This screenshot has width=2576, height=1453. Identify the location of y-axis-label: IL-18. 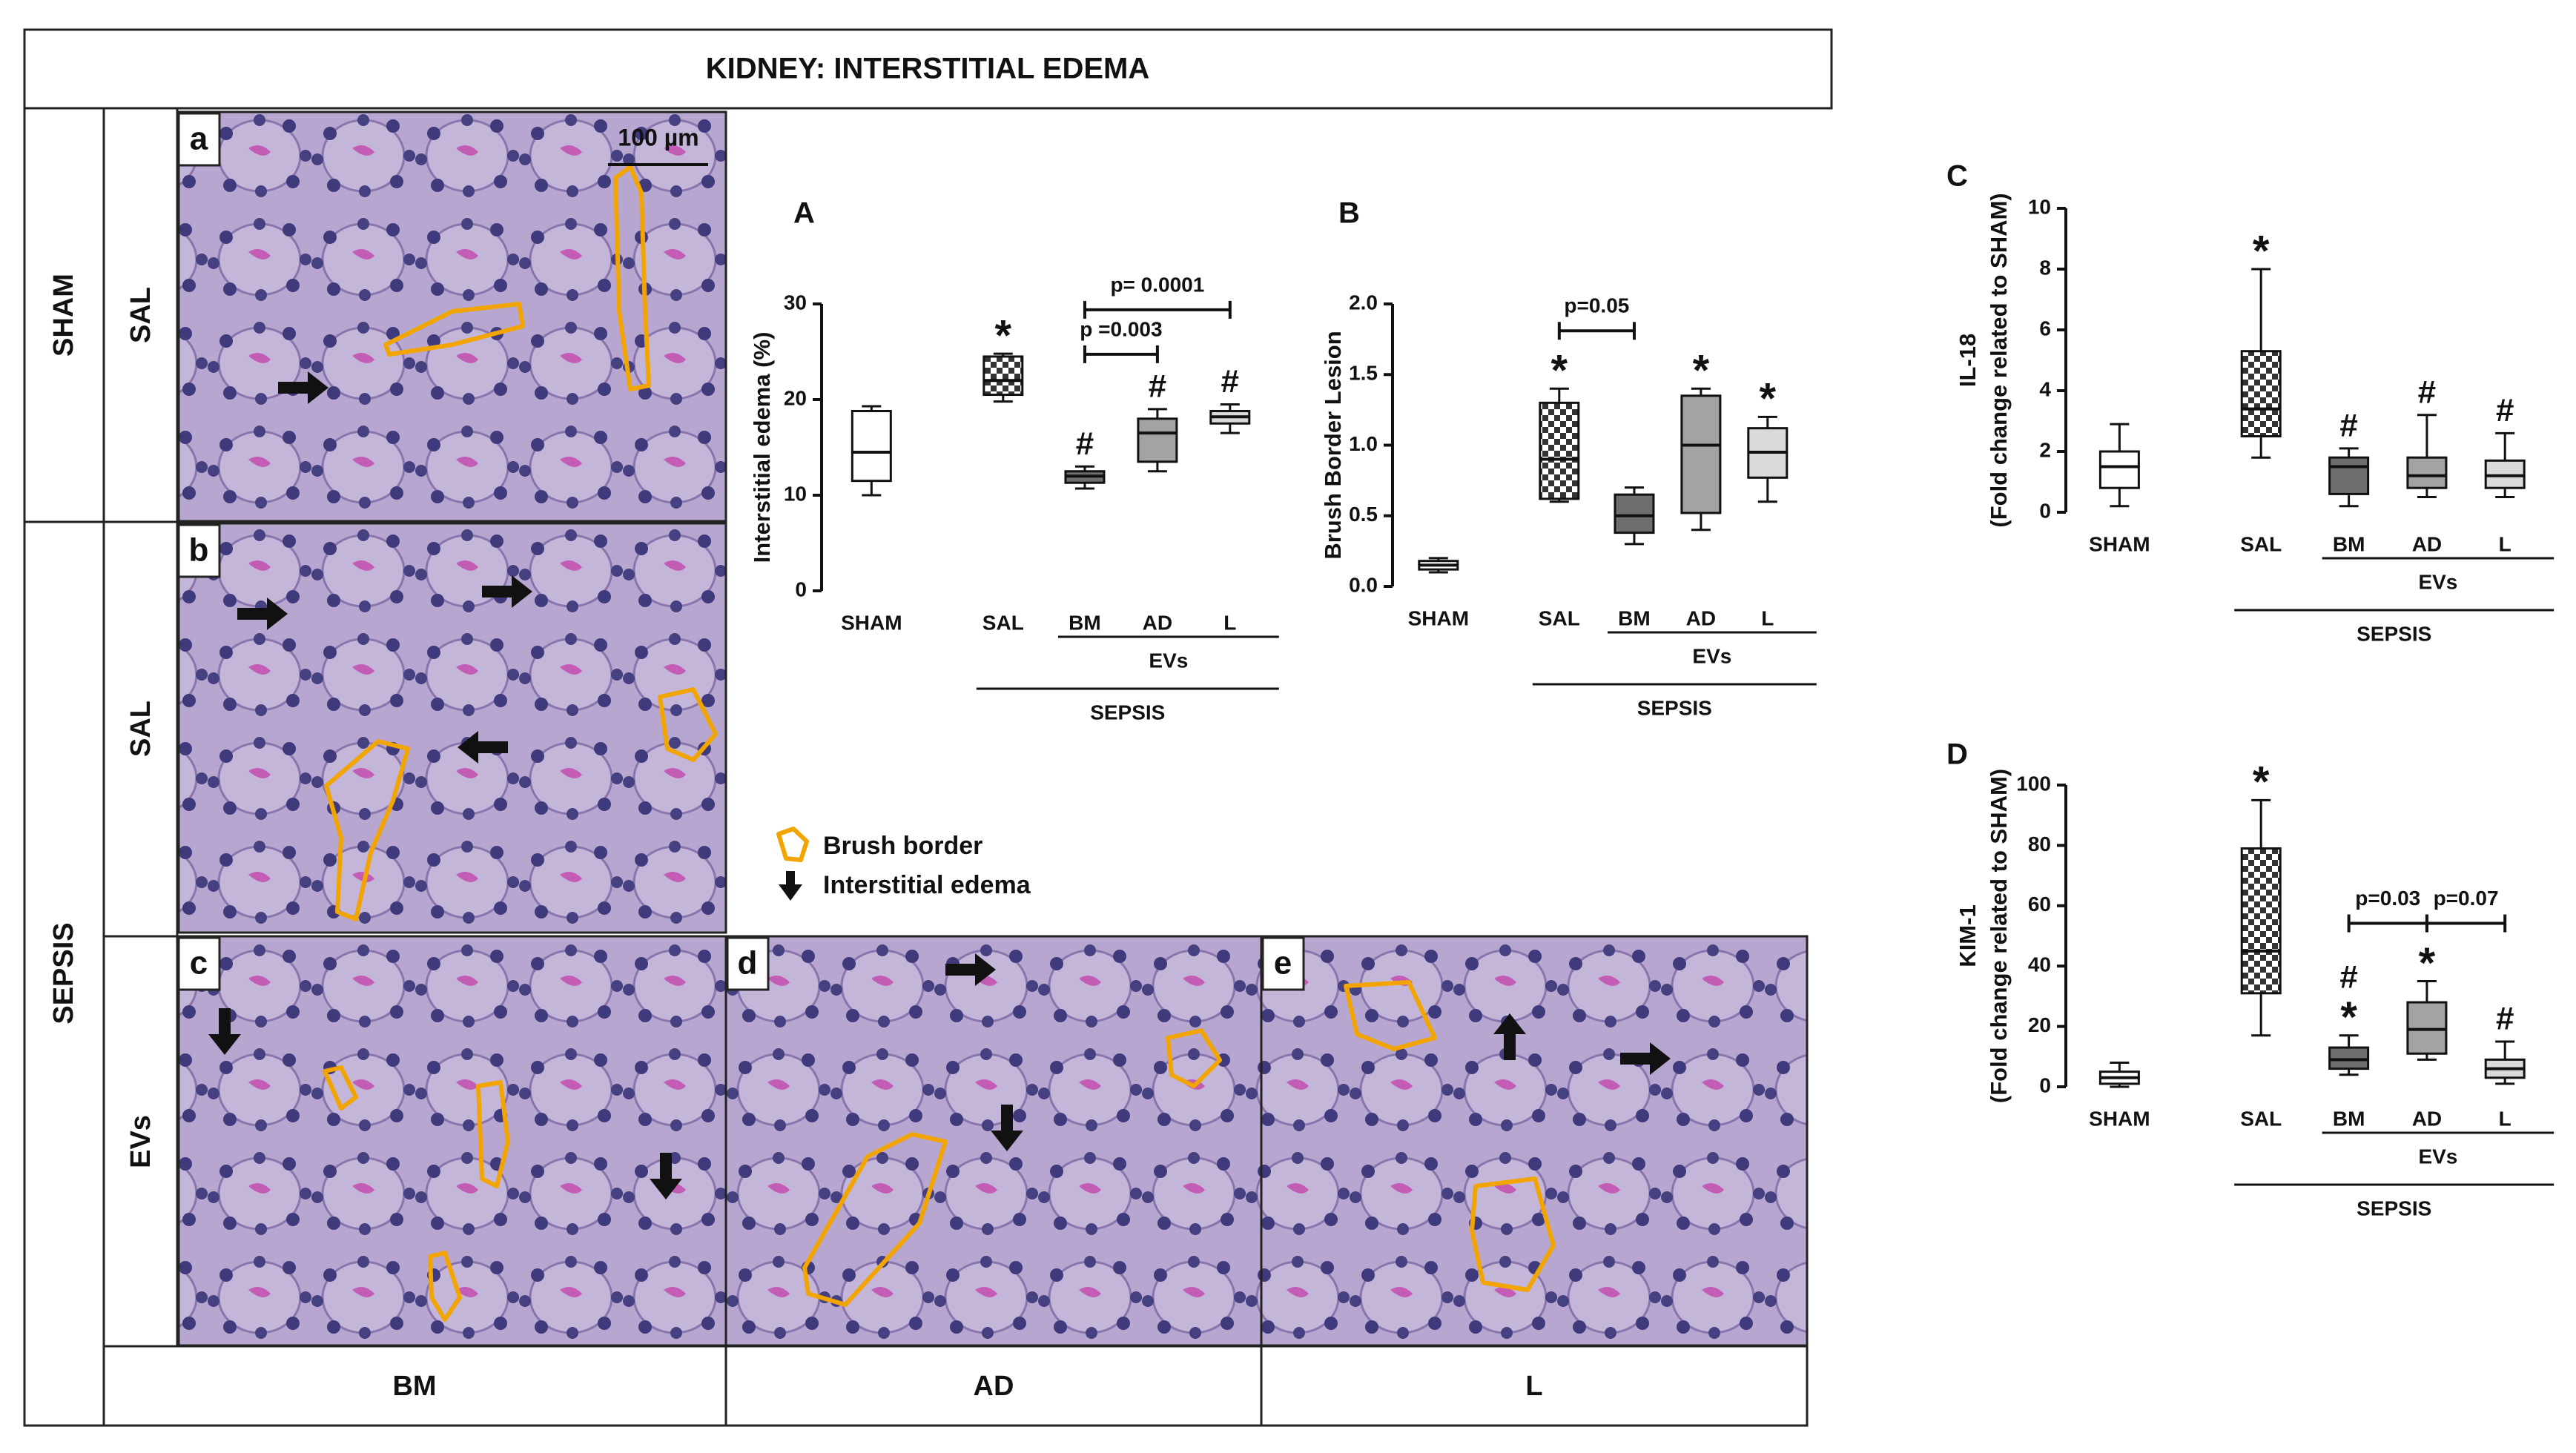
(1968, 360).